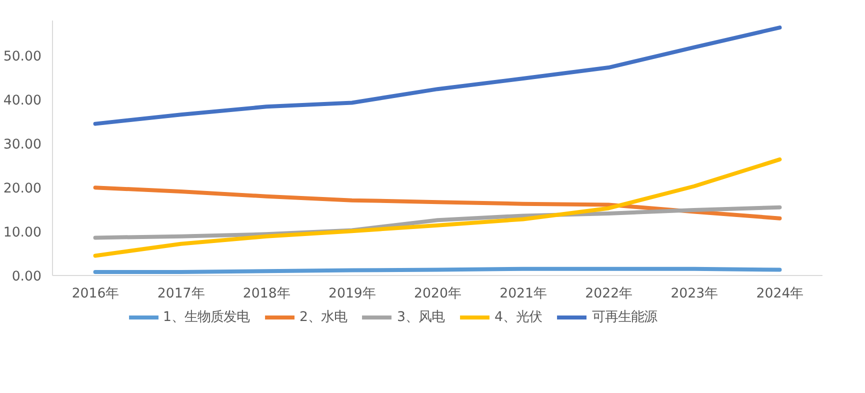 The width and height of the screenshot is (865, 393). What do you see at coordinates (22, 233) in the screenshot?
I see `y-tick-label: 10.00` at bounding box center [22, 233].